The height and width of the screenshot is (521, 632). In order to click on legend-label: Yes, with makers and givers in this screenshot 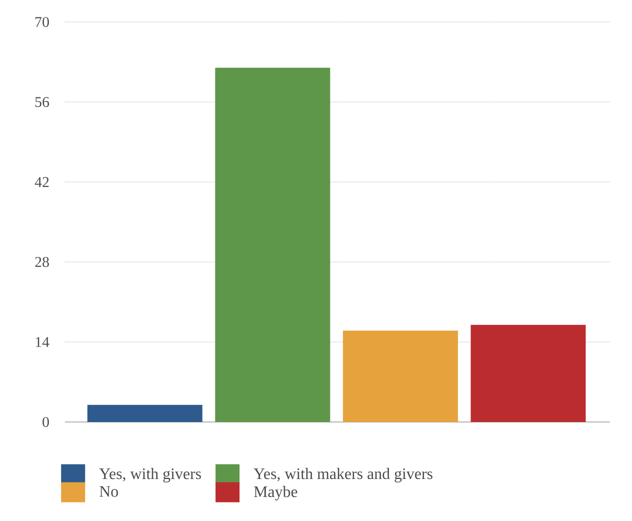, I will do `click(343, 475)`.